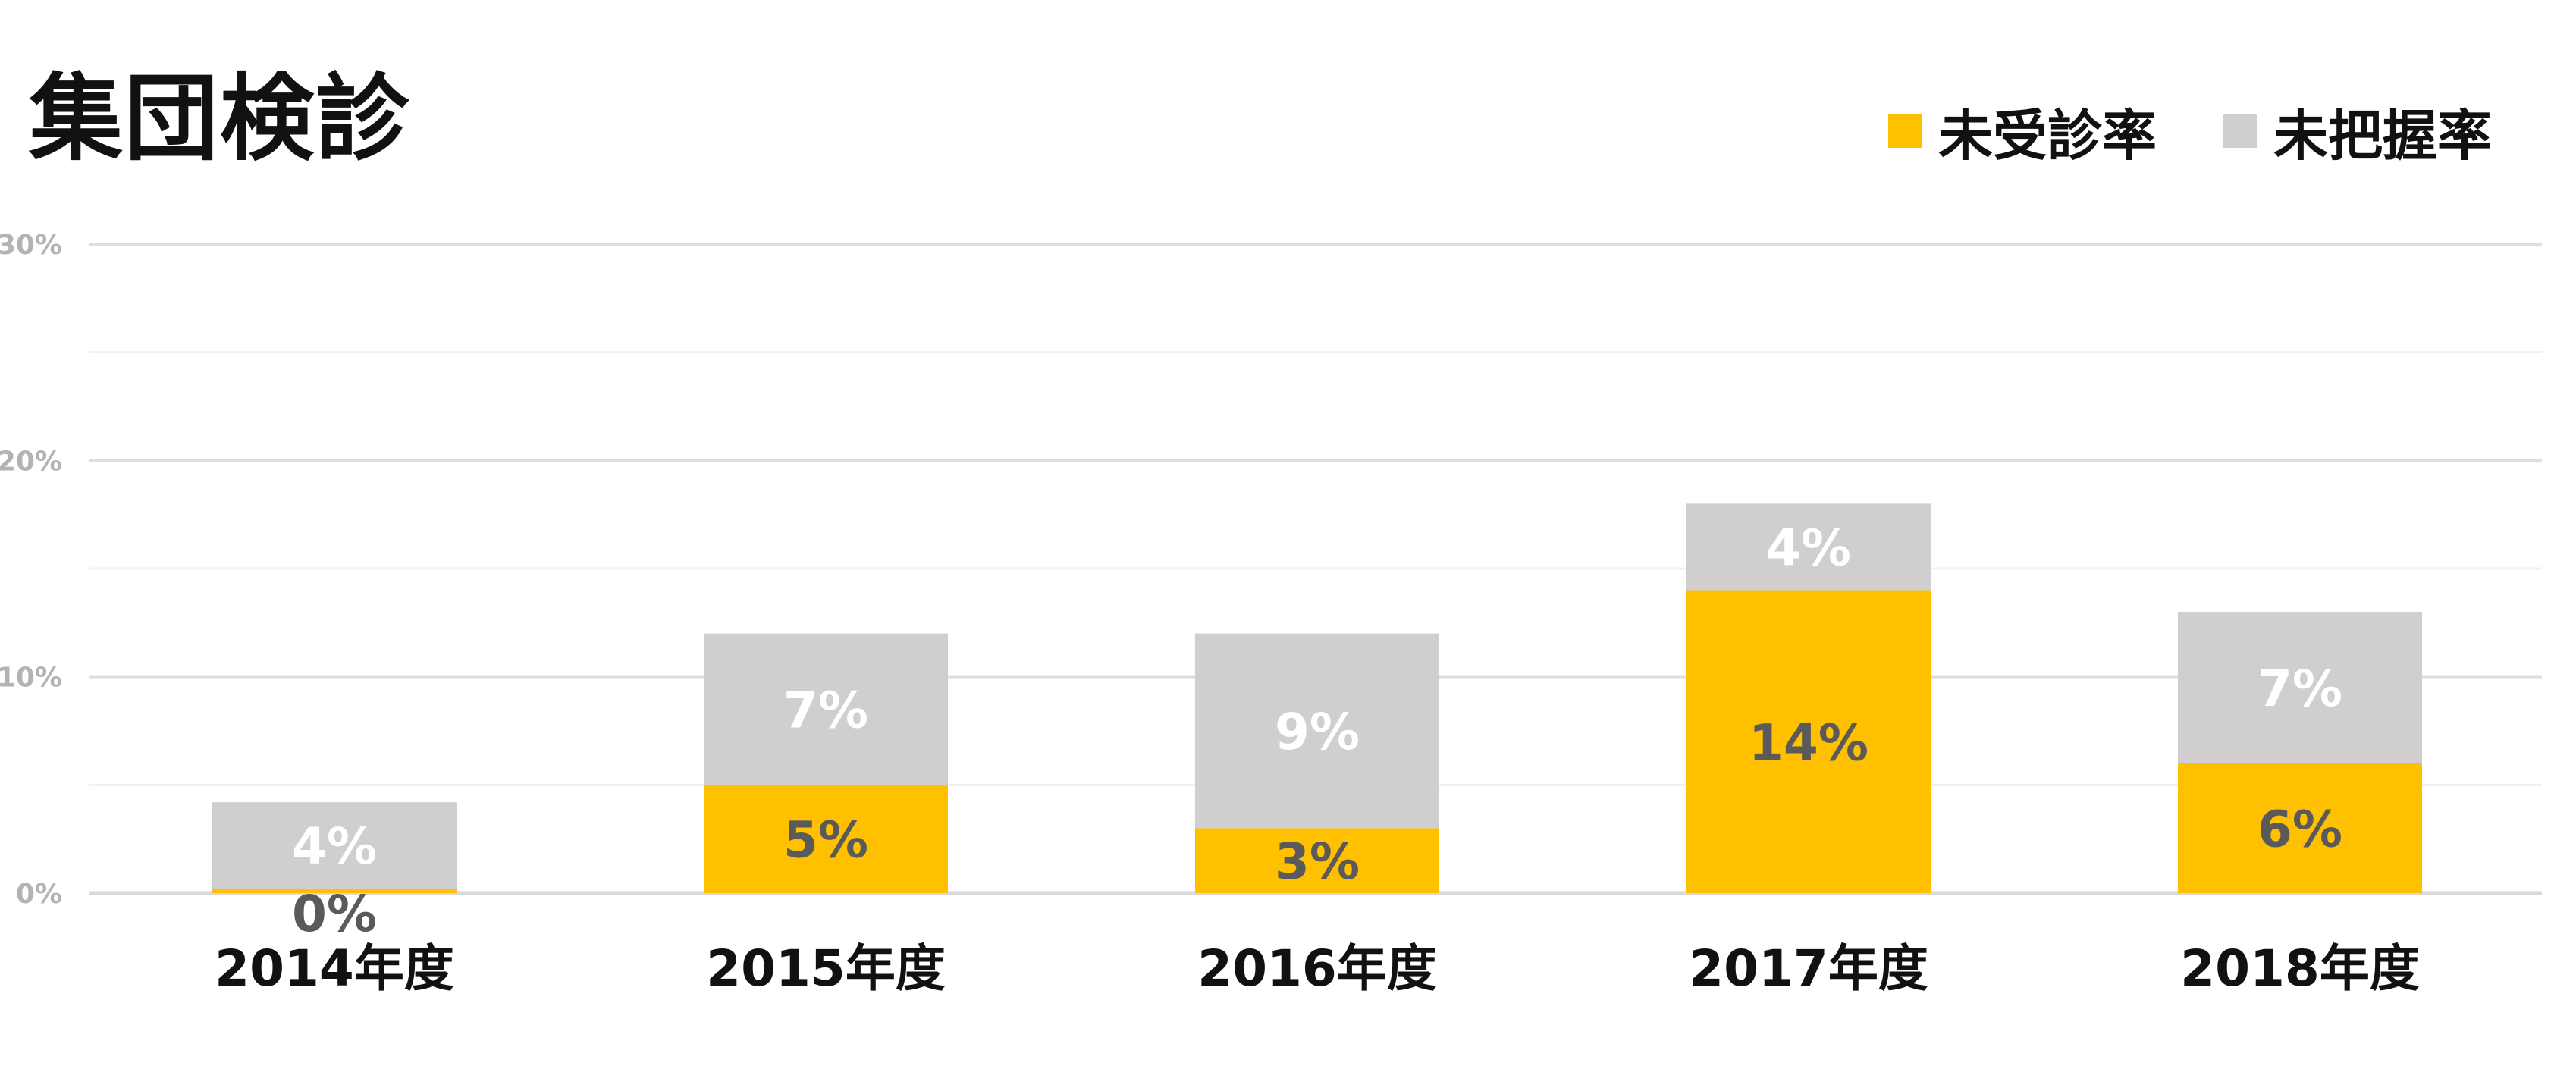 This screenshot has height=1091, width=2576. I want to click on data-label-unknown-1: 7%, so click(825, 710).